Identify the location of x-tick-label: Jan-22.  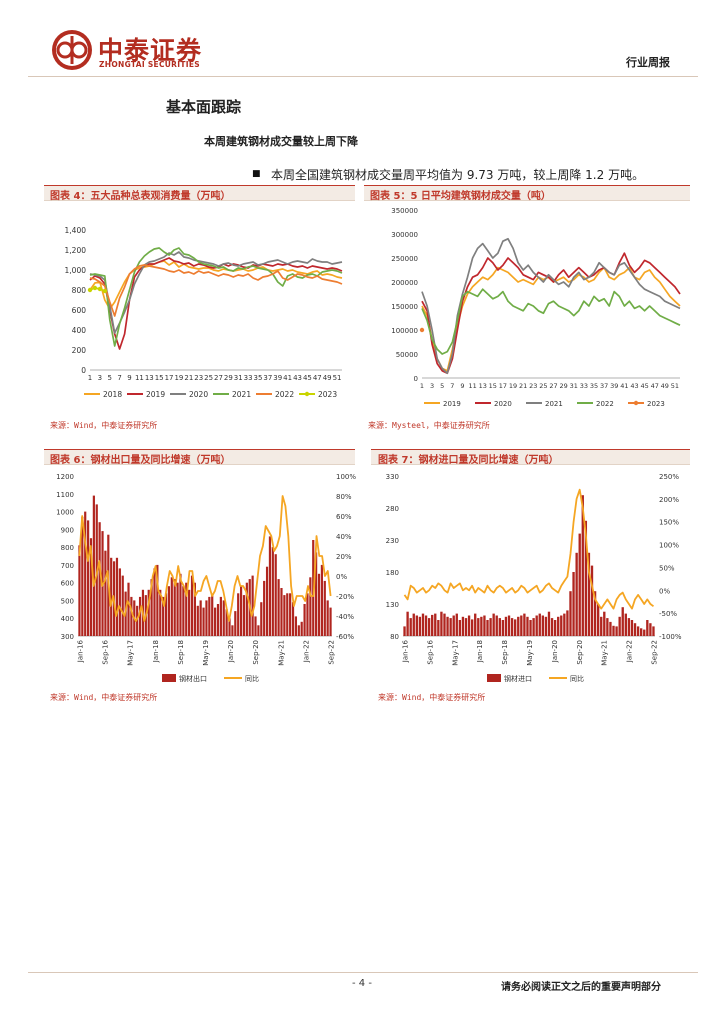
(306, 651).